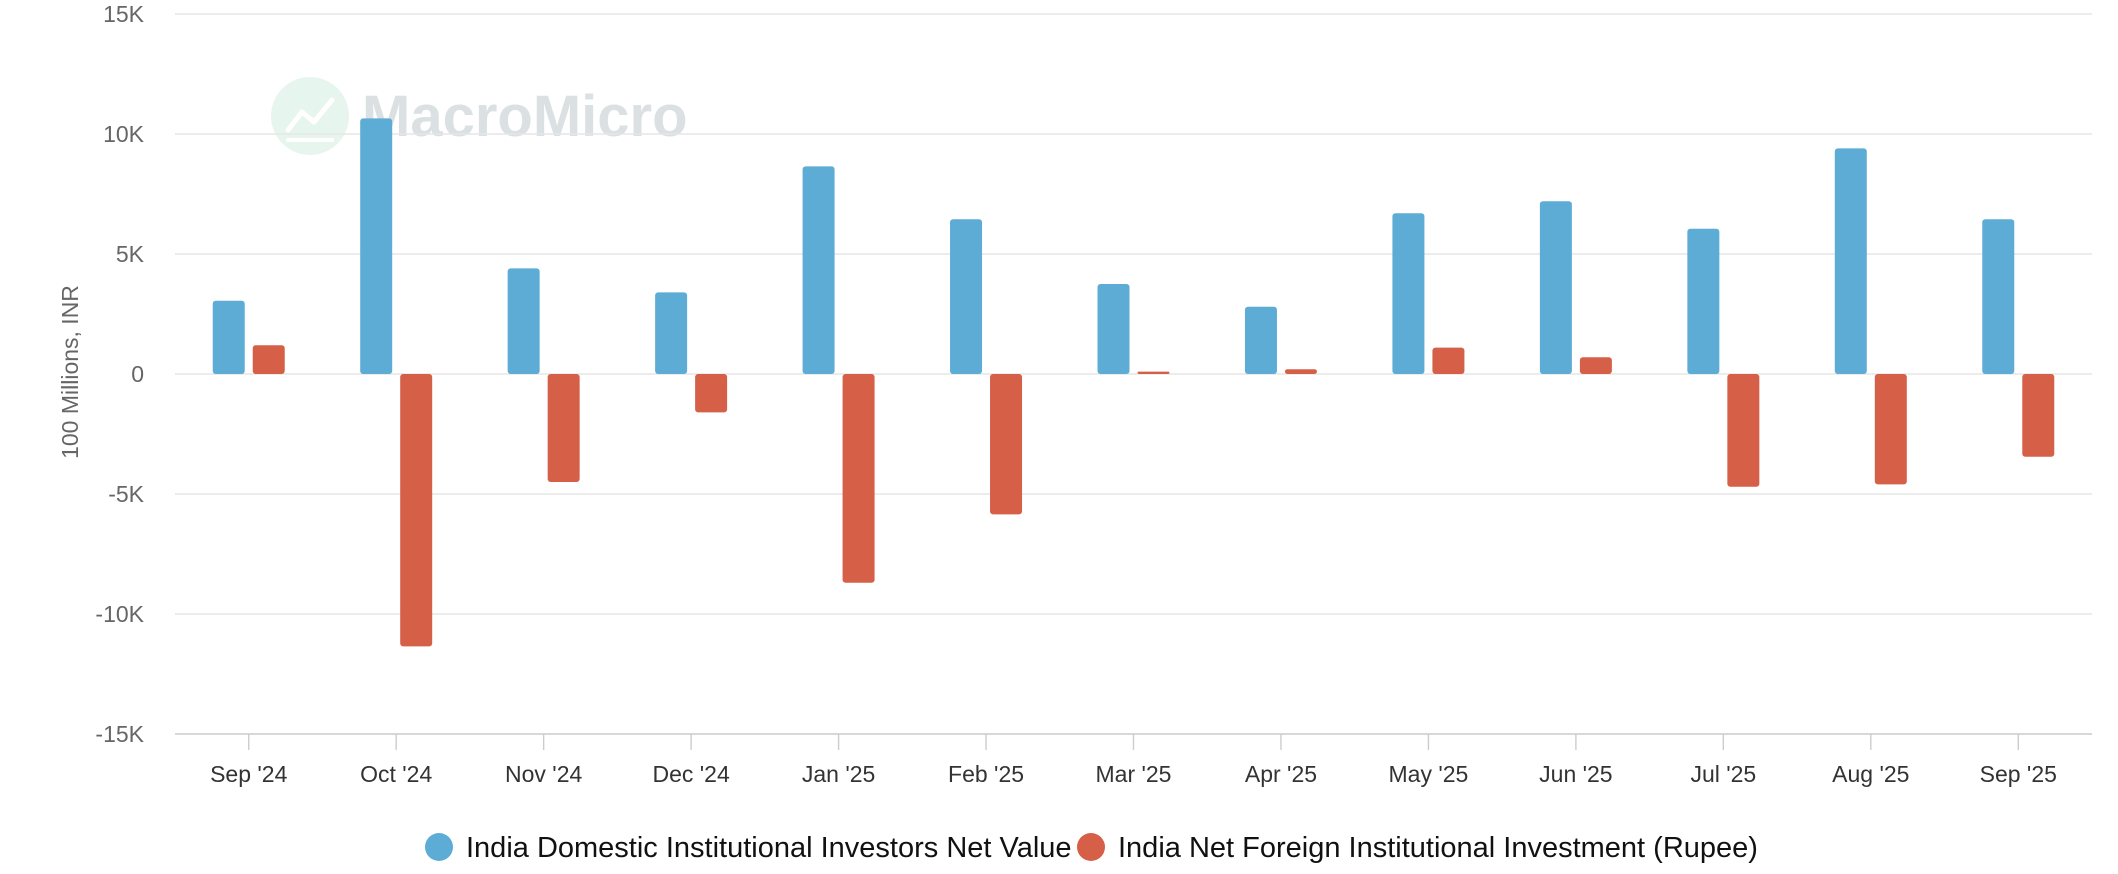 The width and height of the screenshot is (2118, 874). What do you see at coordinates (838, 774) in the screenshot?
I see `x-tick-label: Jan '25` at bounding box center [838, 774].